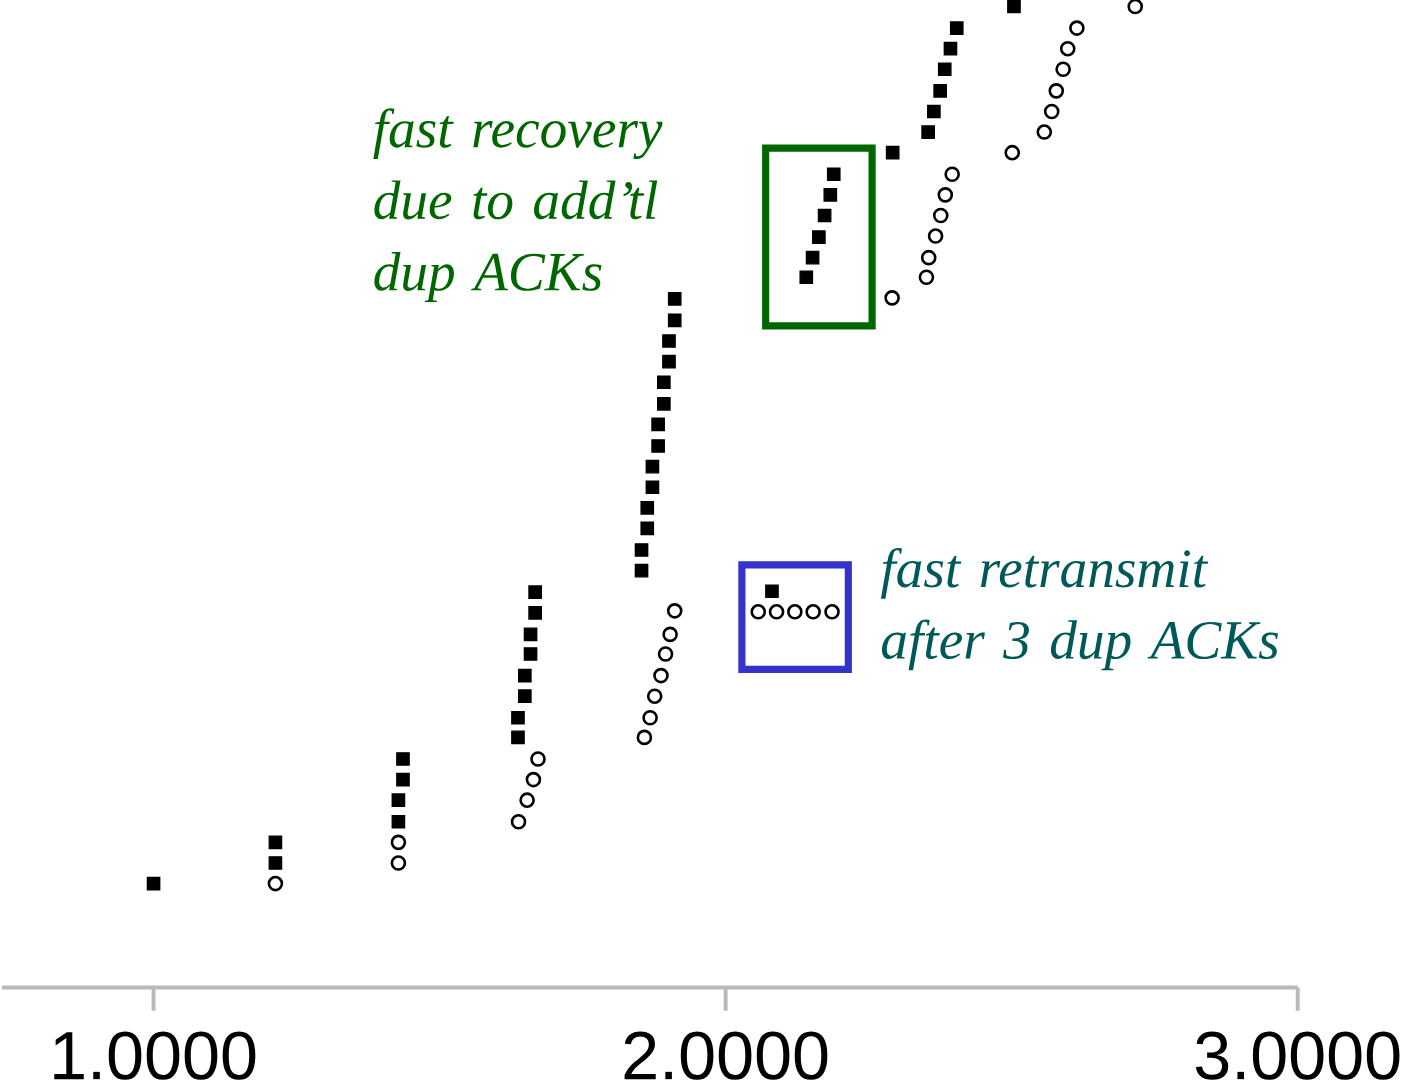  I want to click on x-tick-label: 1.0000, so click(155, 1055).